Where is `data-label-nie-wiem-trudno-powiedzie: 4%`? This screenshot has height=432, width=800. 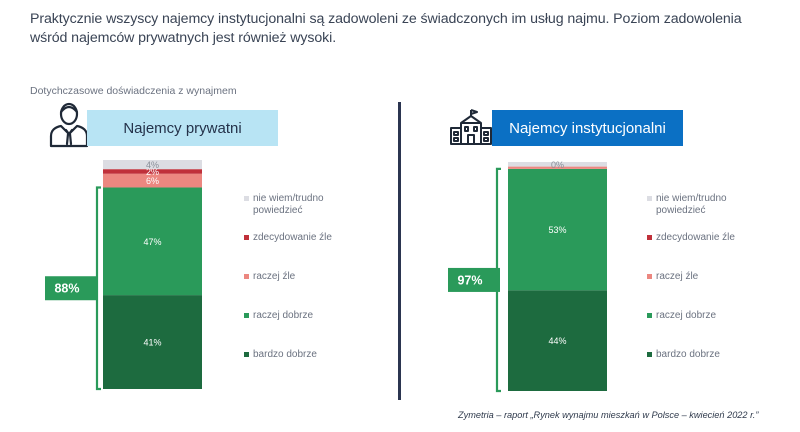 data-label-nie-wiem-trudno-powiedzie: 4% is located at coordinates (152, 165).